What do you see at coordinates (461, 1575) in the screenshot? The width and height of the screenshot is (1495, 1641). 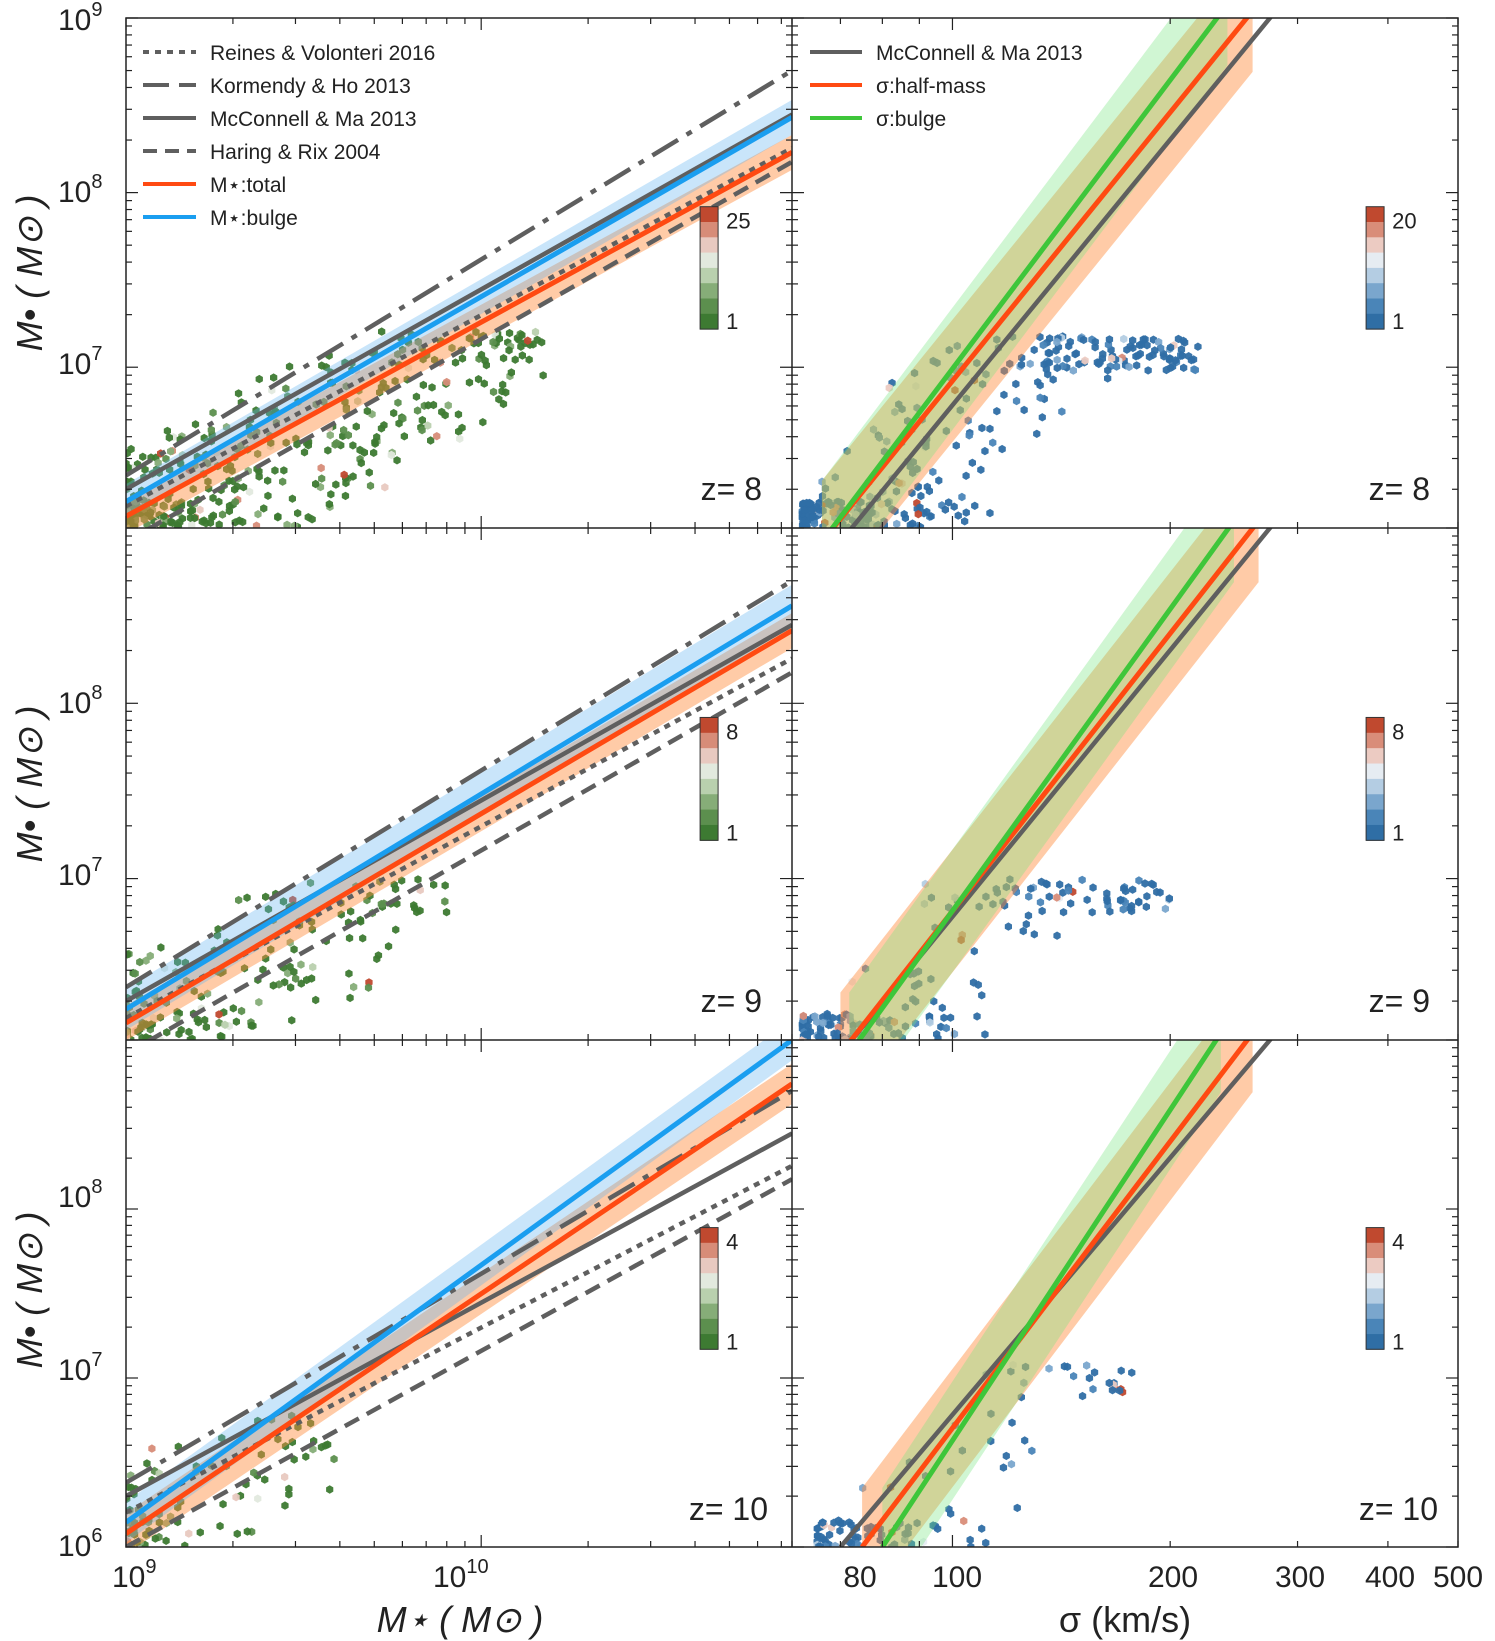 I see `xtick-1e10: 1010` at bounding box center [461, 1575].